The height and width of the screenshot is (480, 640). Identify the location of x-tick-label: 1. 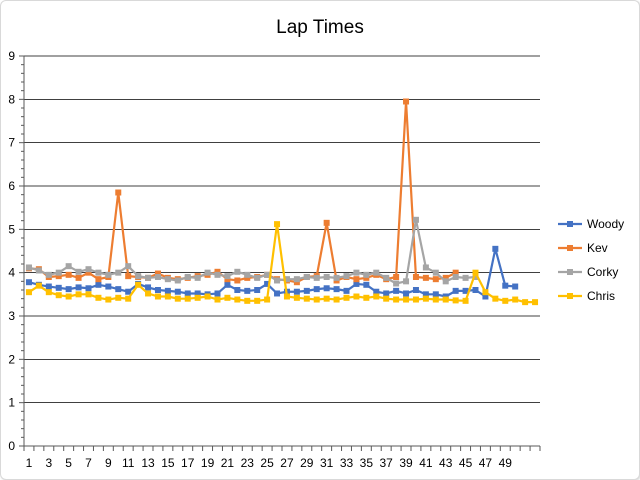
(29, 463).